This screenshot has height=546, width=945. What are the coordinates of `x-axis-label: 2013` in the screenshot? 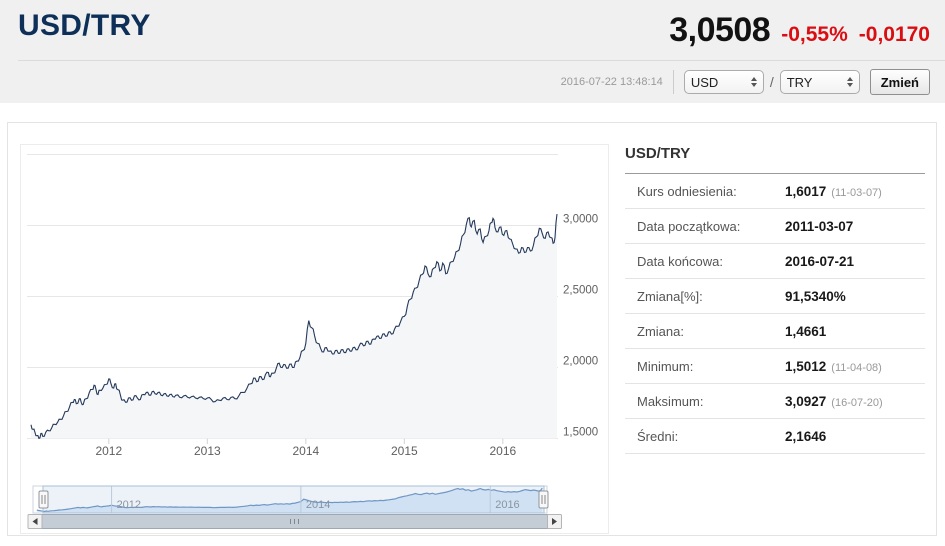 It's located at (207, 451).